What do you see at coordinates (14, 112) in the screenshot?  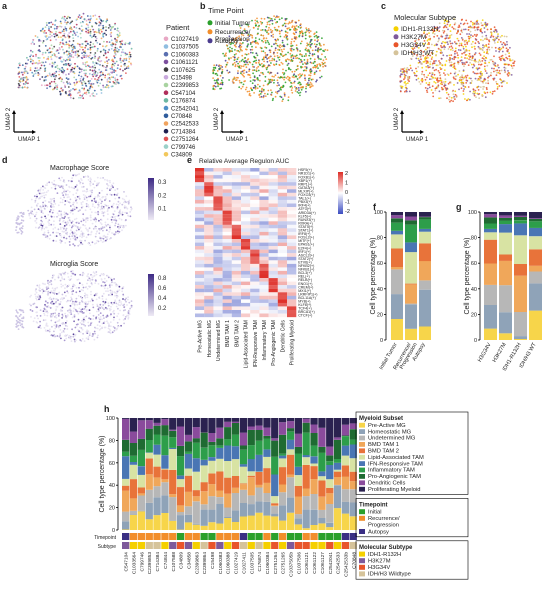 I see `arrow-up-icon` at bounding box center [14, 112].